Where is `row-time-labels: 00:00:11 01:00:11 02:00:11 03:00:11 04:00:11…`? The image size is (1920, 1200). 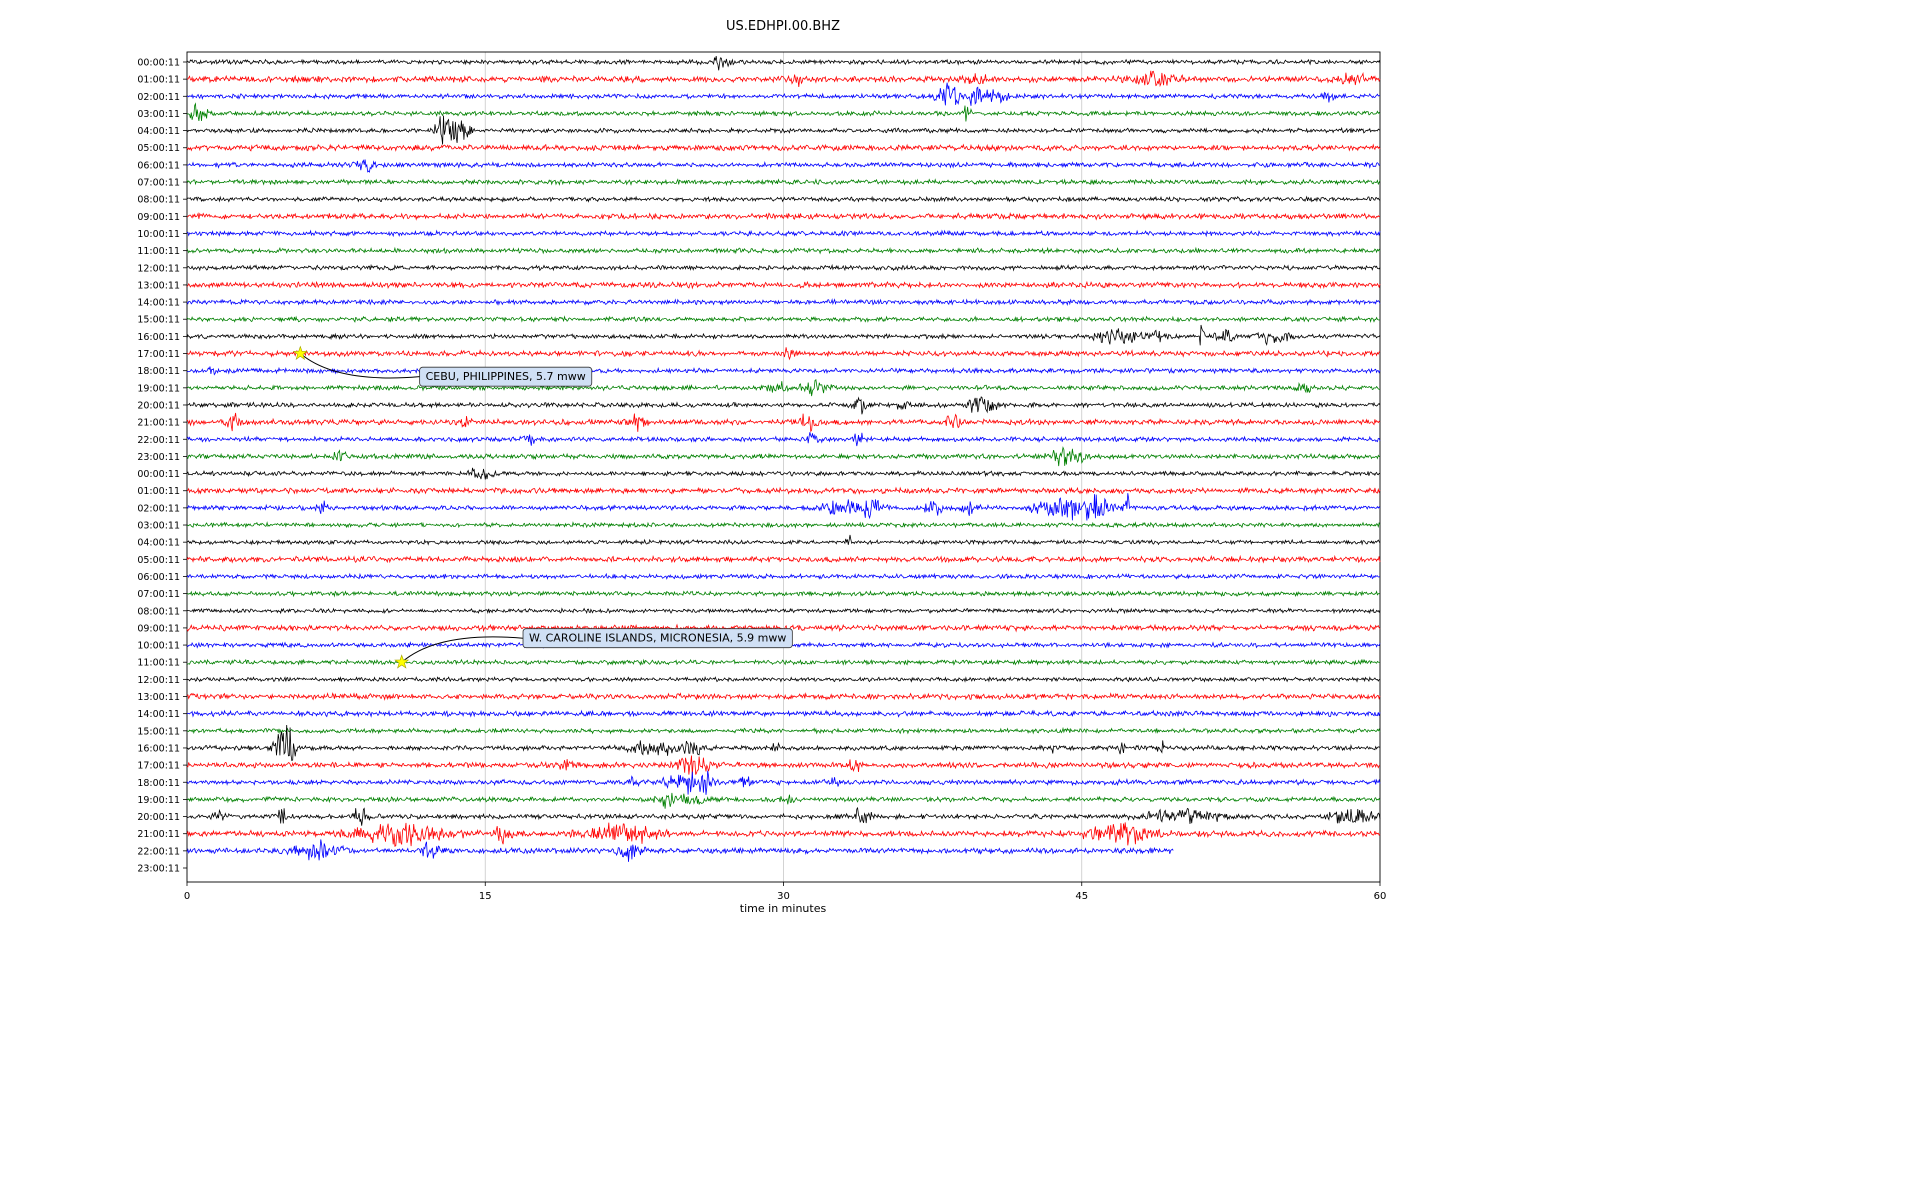
row-time-labels: 00:00:11 01:00:11 02:00:11 03:00:11 04:00:11… is located at coordinates (162, 466).